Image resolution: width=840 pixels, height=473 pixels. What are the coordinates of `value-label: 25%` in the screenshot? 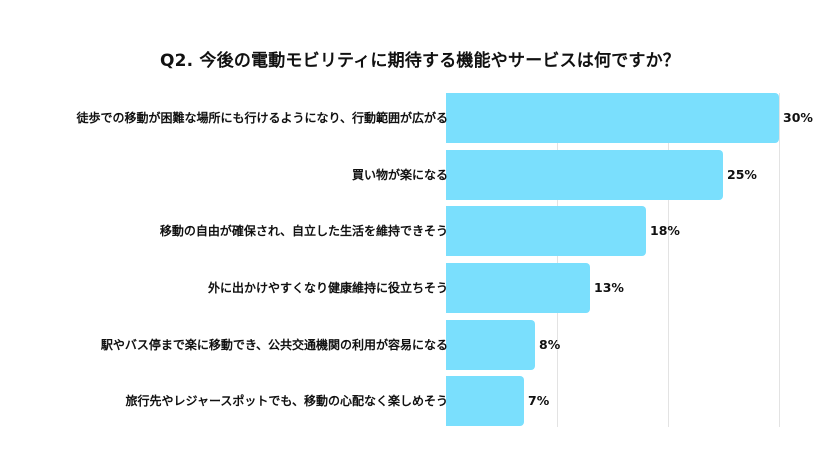 It's located at (742, 174).